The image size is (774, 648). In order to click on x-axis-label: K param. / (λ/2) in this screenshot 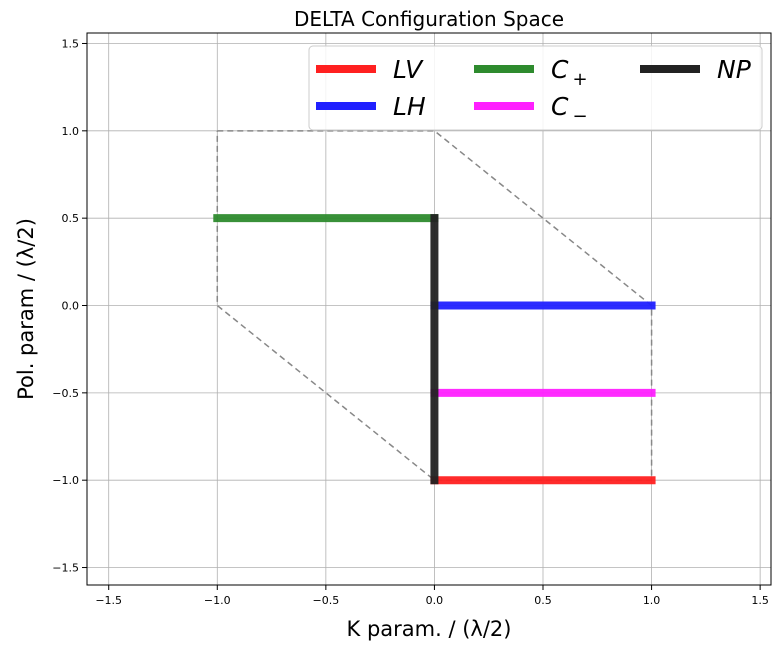, I will do `click(429, 629)`.